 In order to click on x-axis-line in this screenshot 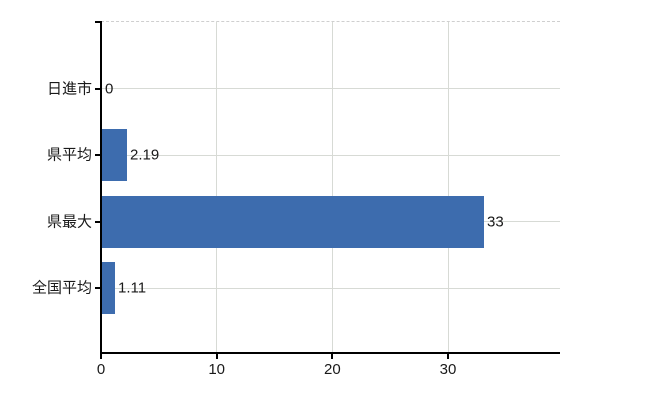, I will do `click(330, 353)`.